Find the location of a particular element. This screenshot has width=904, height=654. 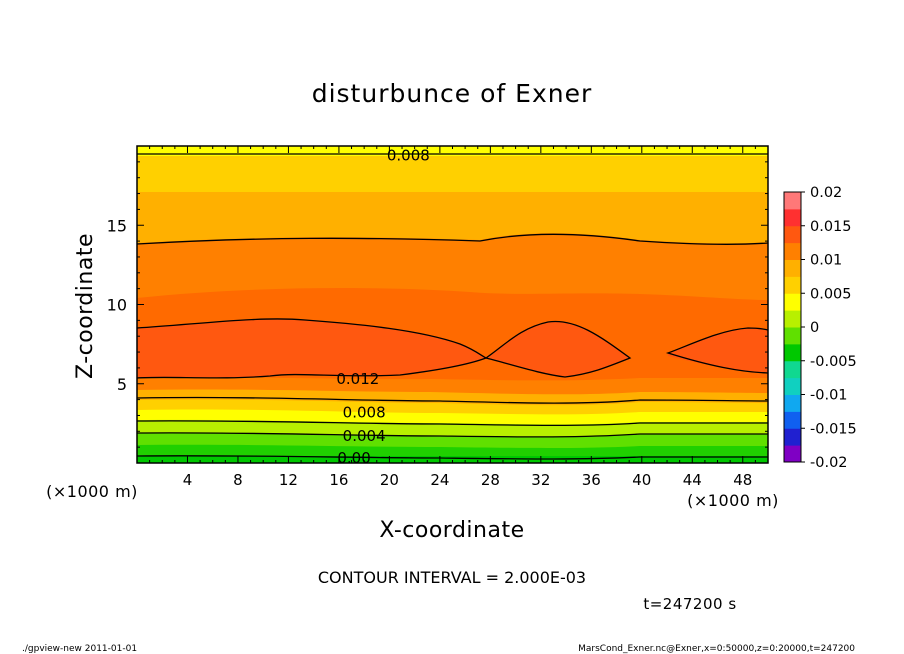

y-axis-label: Z-coordinate is located at coordinates (85, 306).